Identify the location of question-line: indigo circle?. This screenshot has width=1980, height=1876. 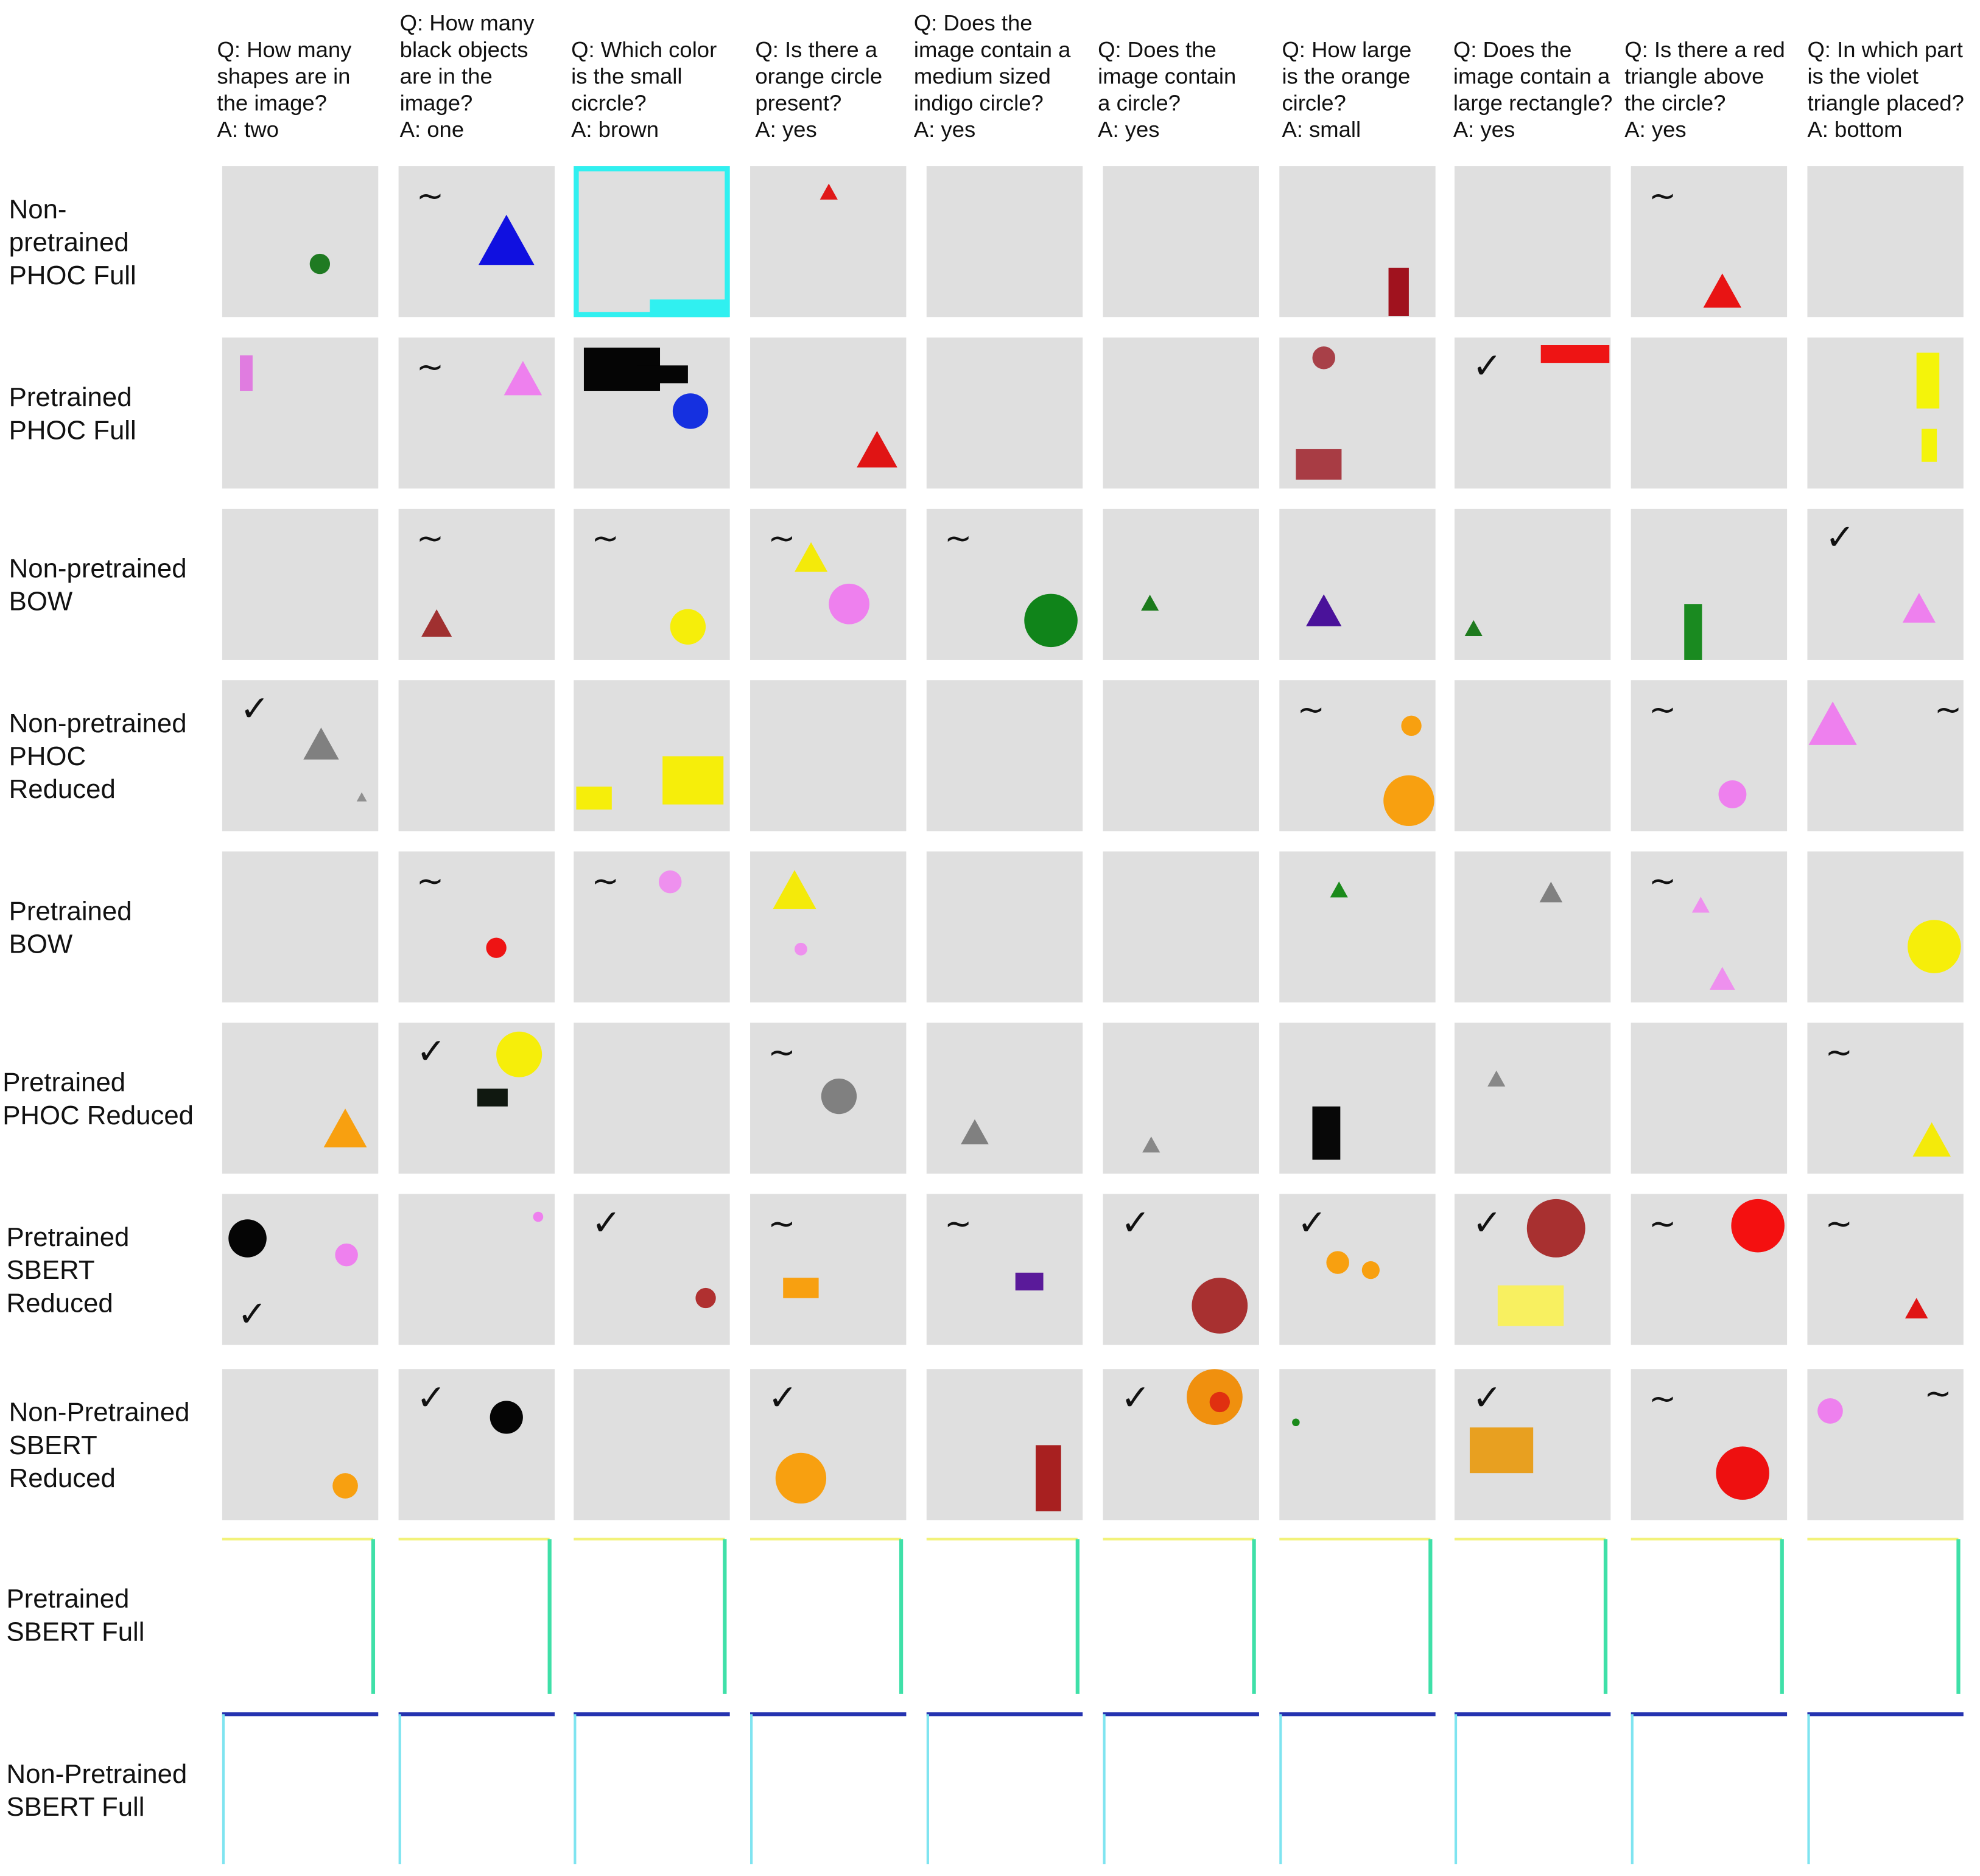
(979, 102).